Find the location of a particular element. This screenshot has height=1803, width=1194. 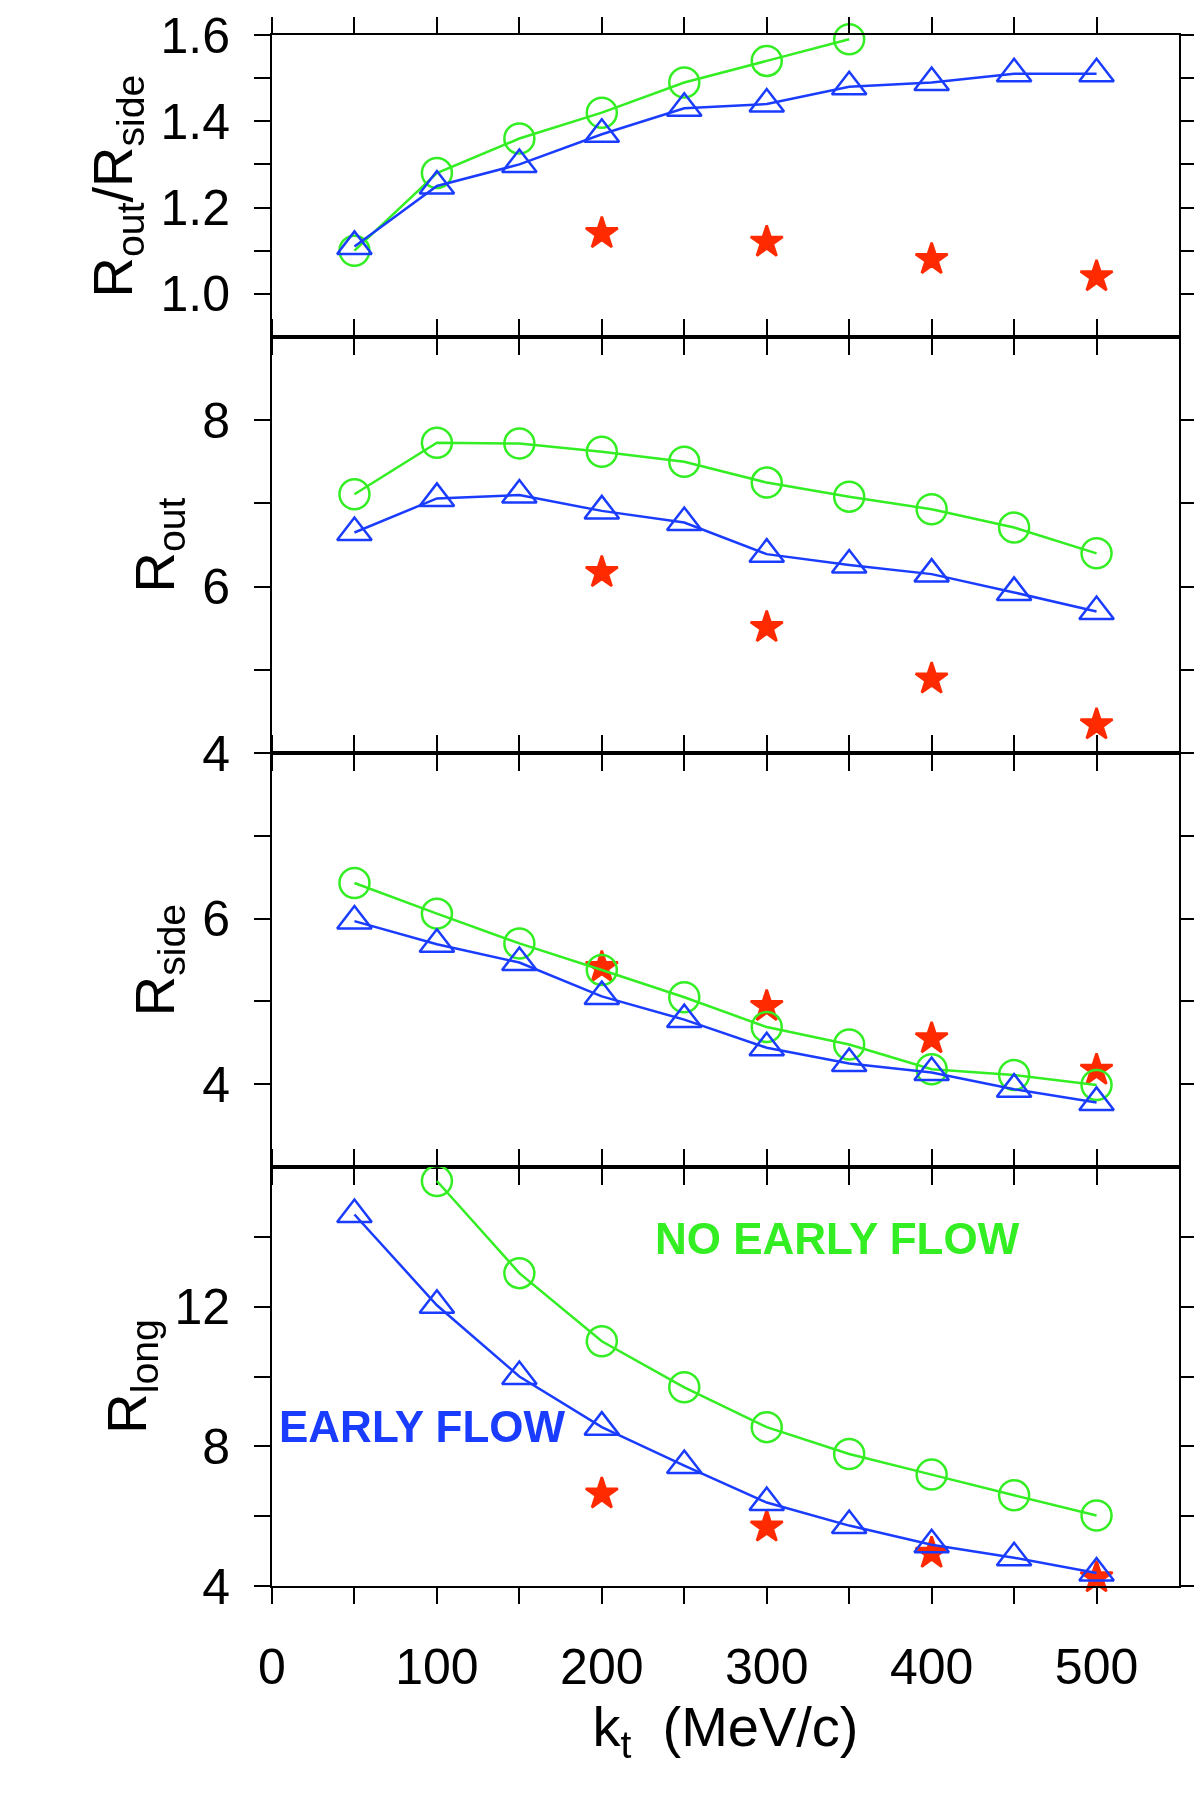

series-label: NO EARLY FLOW is located at coordinates (837, 1238).